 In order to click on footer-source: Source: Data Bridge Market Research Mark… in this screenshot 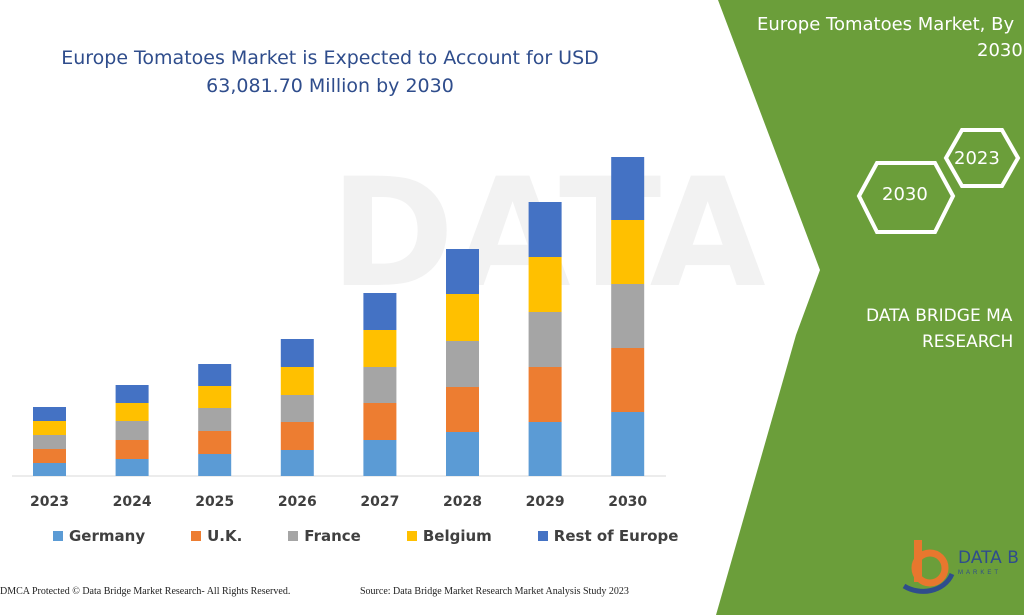, I will do `click(494, 591)`.